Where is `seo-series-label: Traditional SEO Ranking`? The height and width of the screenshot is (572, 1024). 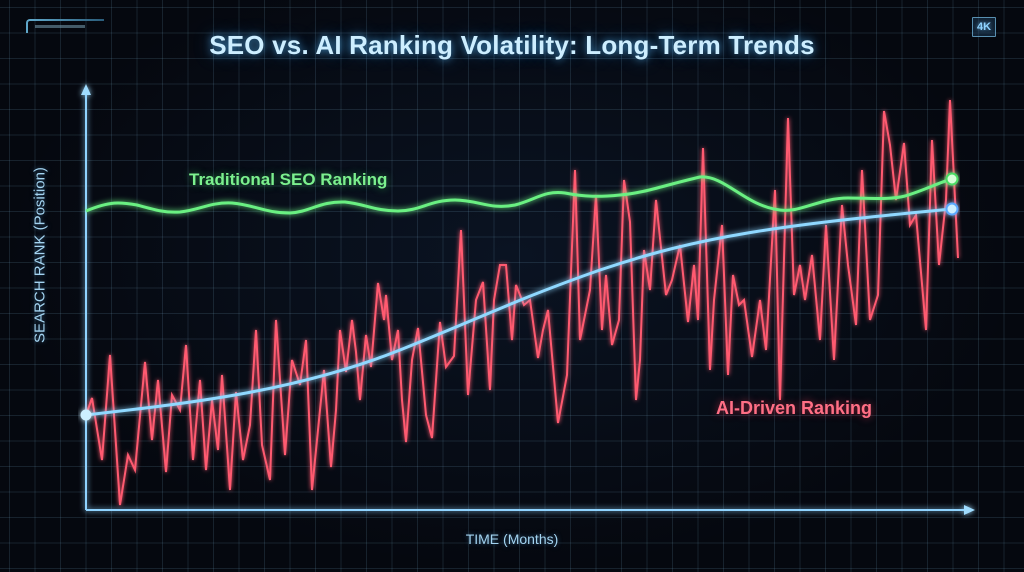
seo-series-label: Traditional SEO Ranking is located at coordinates (288, 179).